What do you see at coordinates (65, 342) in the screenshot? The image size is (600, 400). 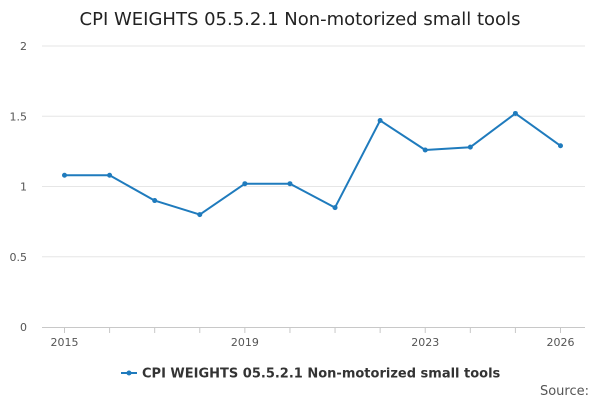 I see `x-tick-label: 2015` at bounding box center [65, 342].